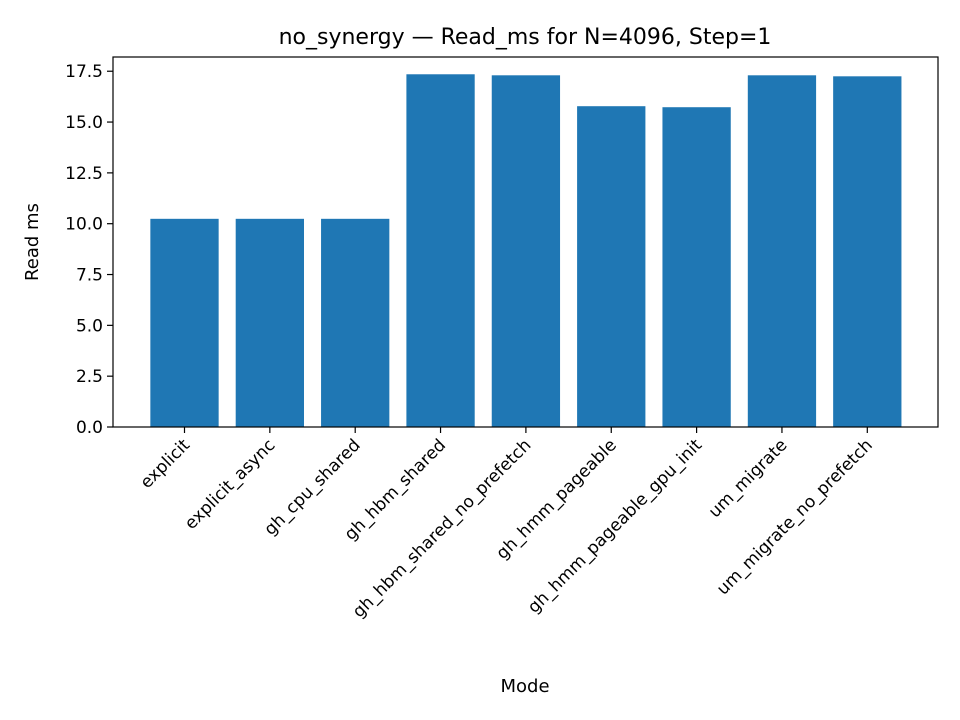 The image size is (960, 720). Describe the element at coordinates (611, 266) in the screenshot. I see `bar-gh-hmm-pageable` at that location.